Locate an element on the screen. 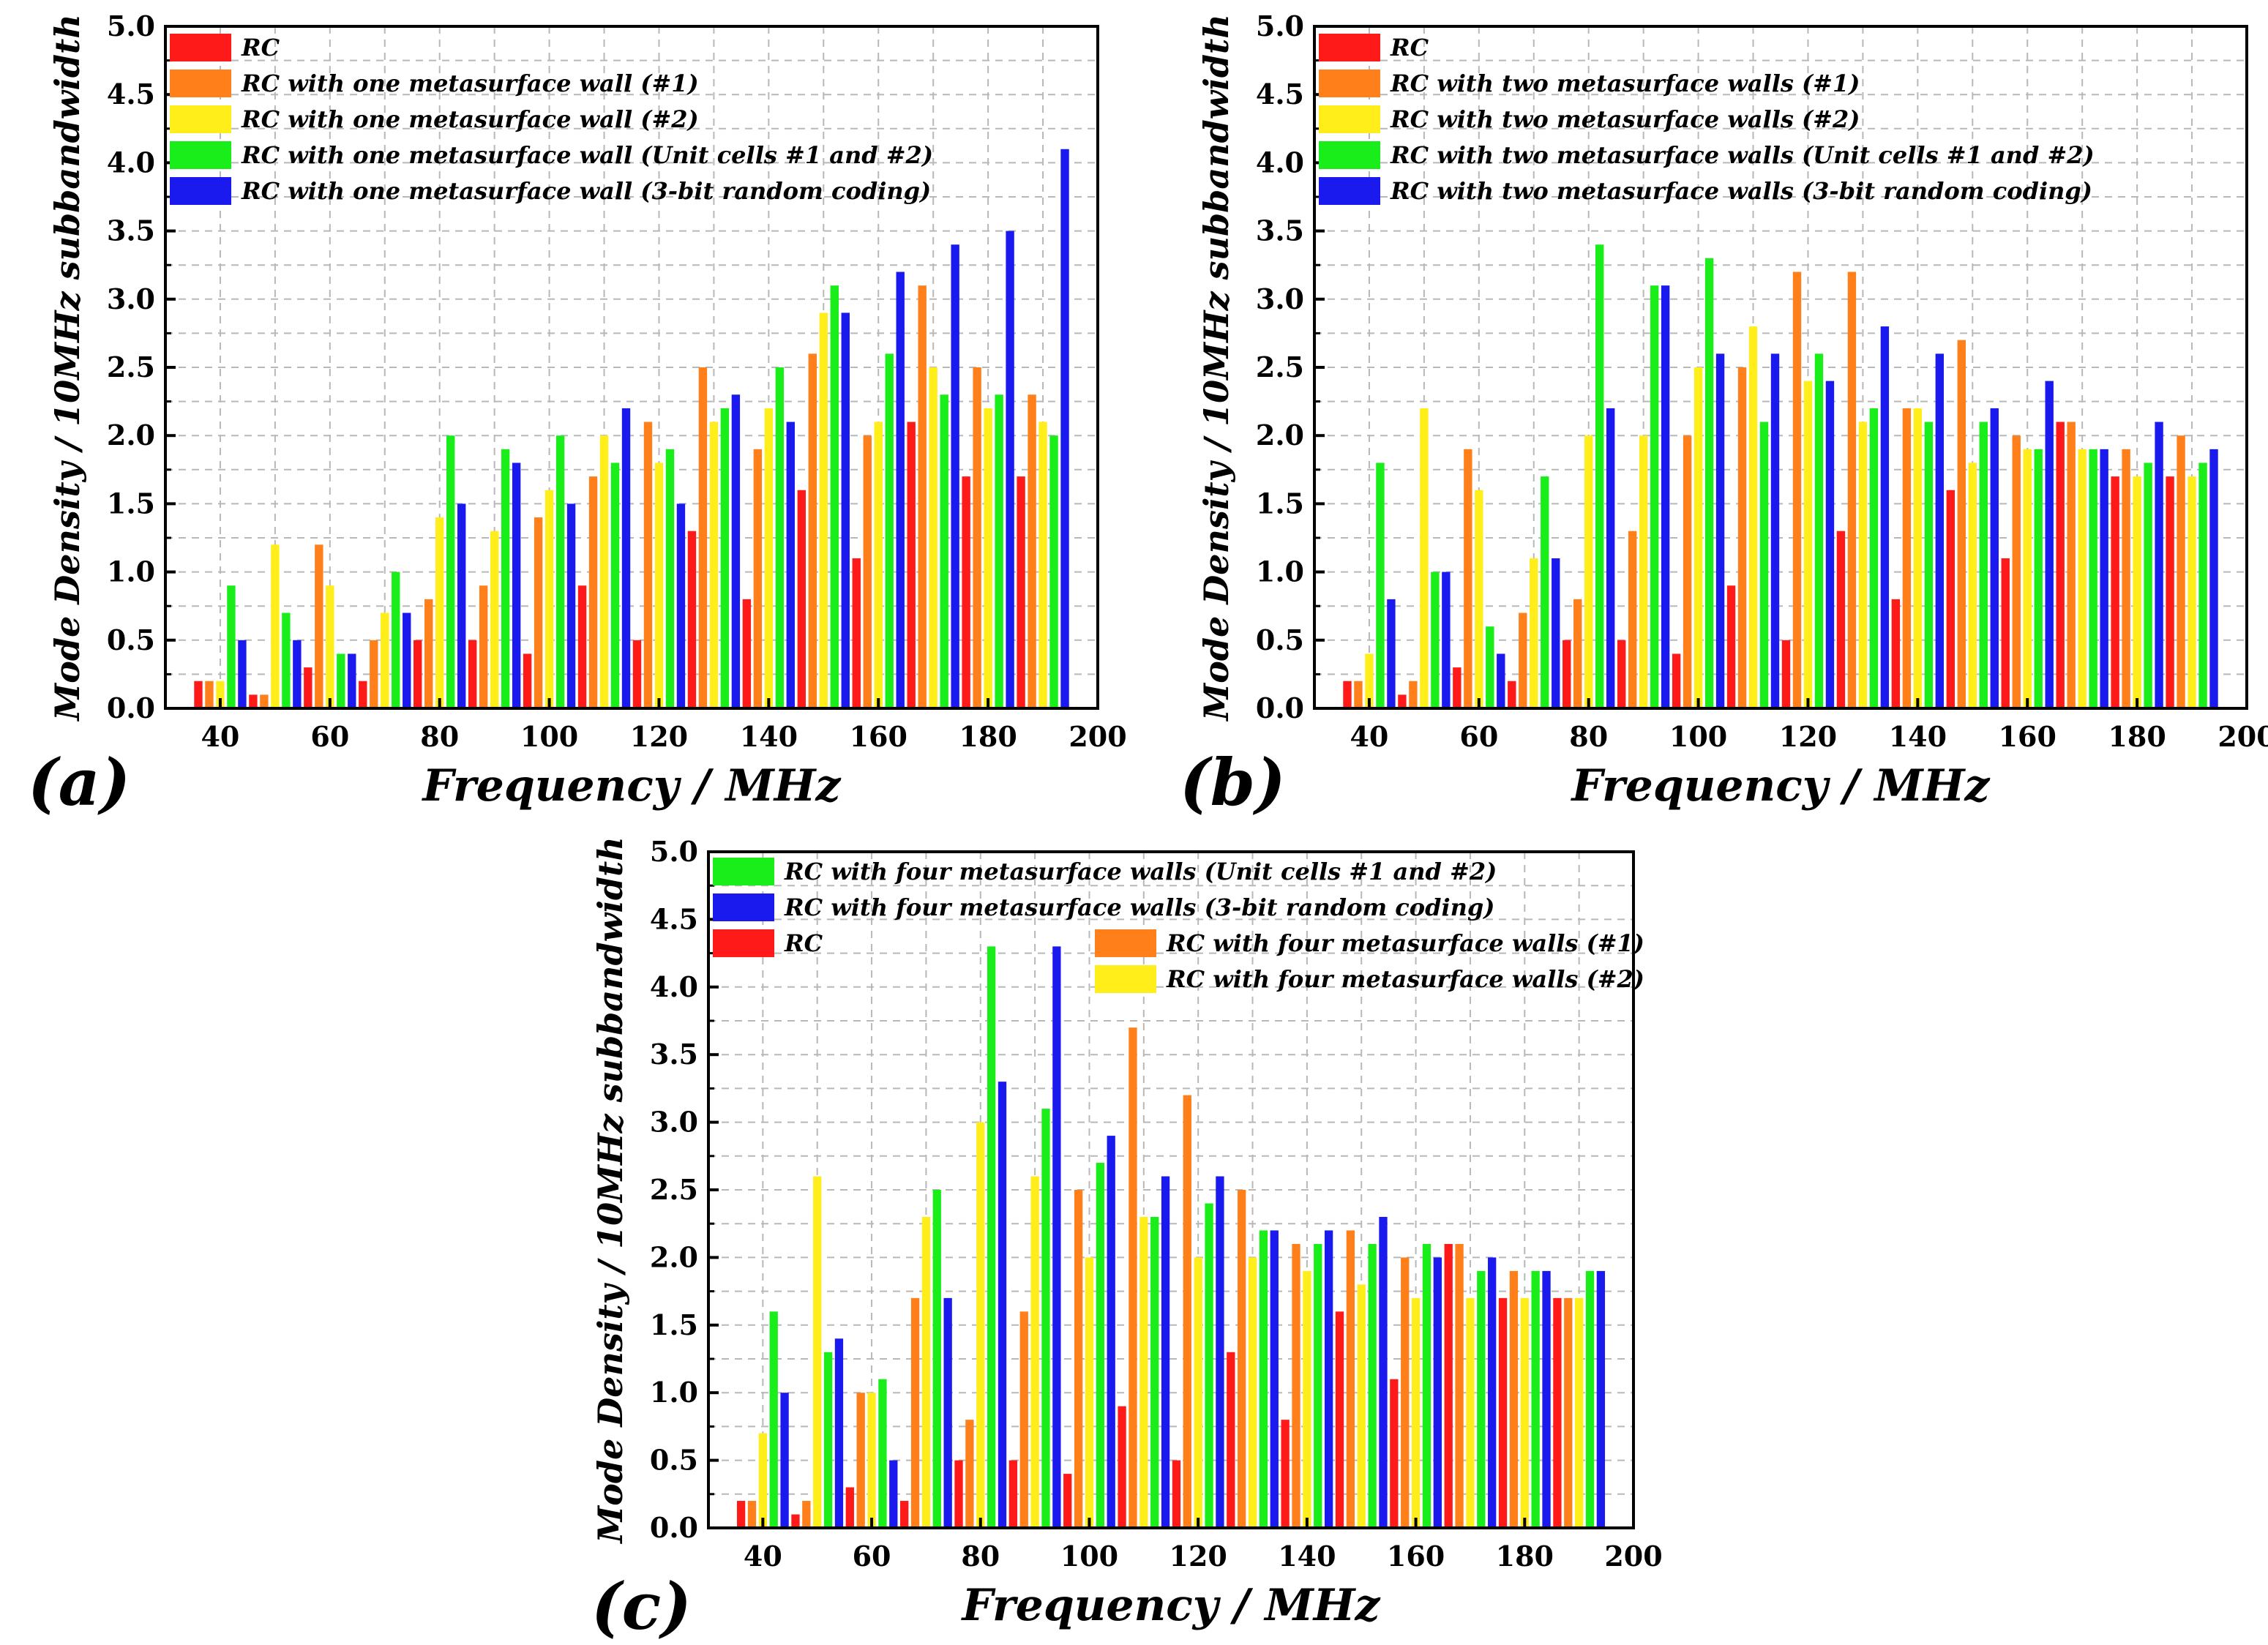 This screenshot has width=2268, height=1645. x-ticks-c: 40 60 80 100 120 140 160 180 200 is located at coordinates (1203, 1545).